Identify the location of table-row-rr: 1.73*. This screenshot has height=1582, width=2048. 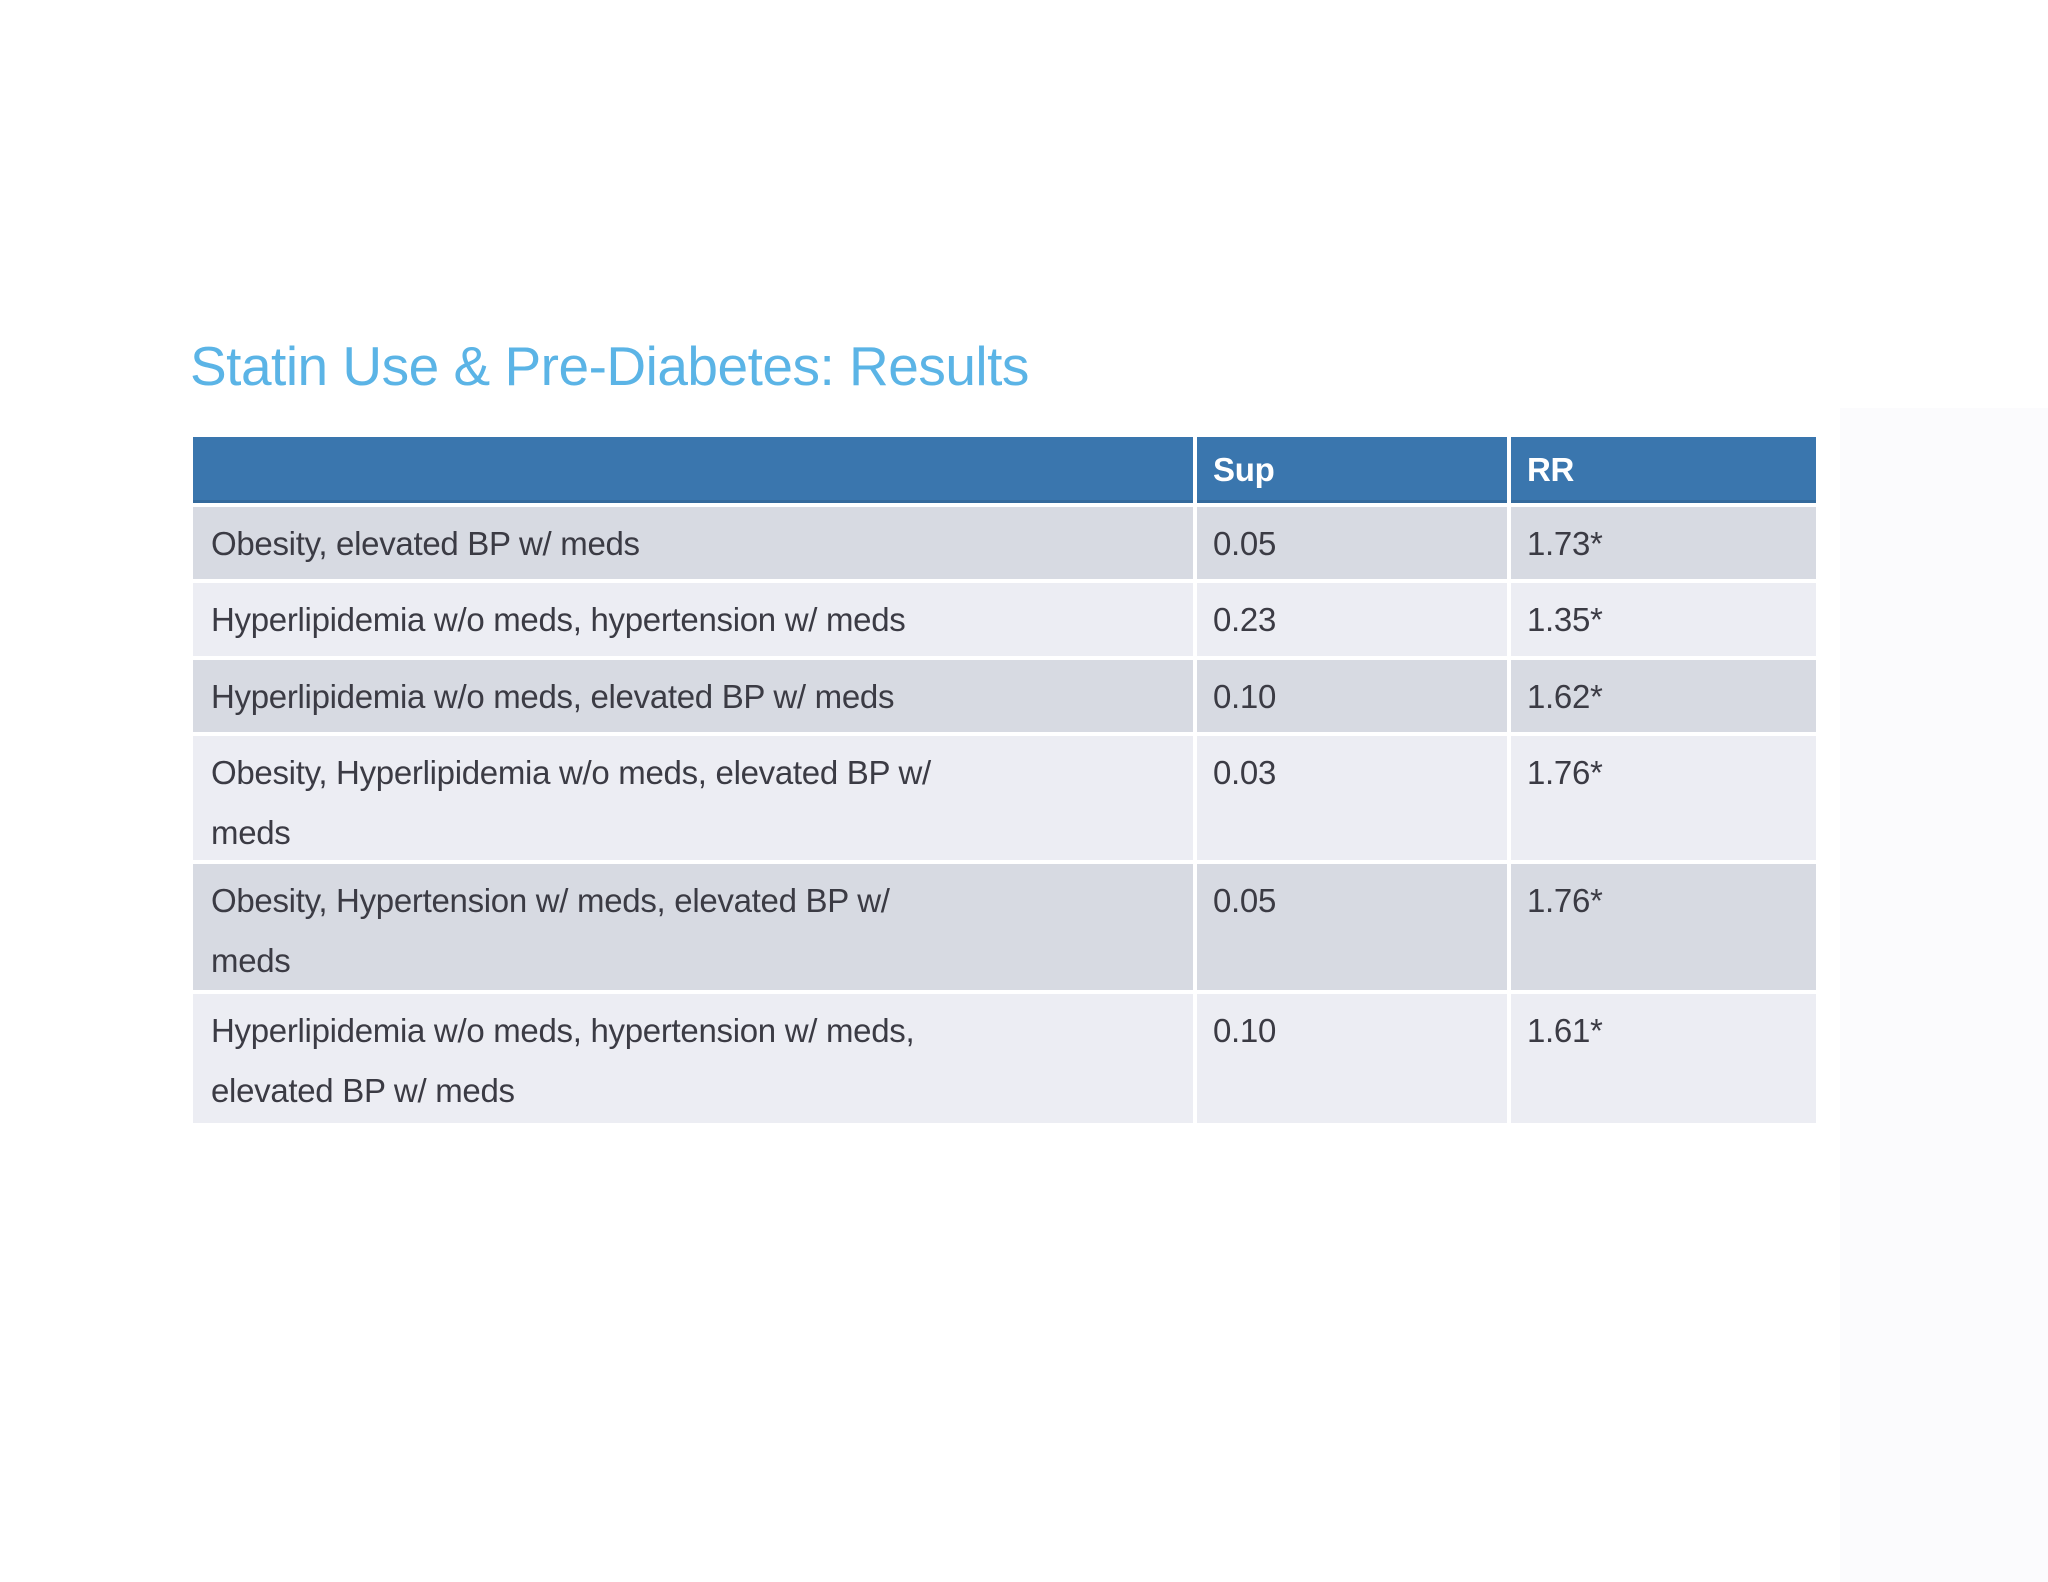
(1663, 543).